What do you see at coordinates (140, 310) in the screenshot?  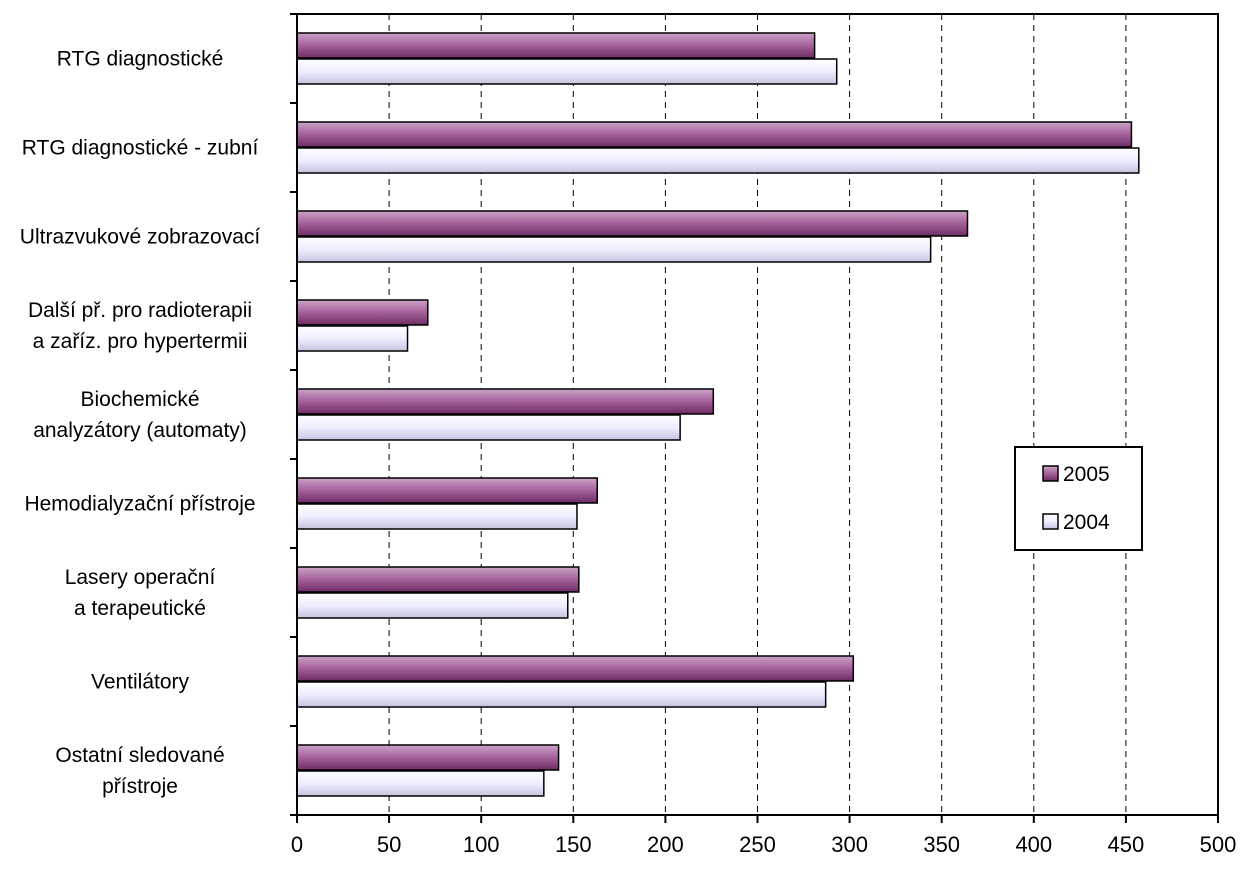 I see `category-label-line: Další př. pro radioterapii` at bounding box center [140, 310].